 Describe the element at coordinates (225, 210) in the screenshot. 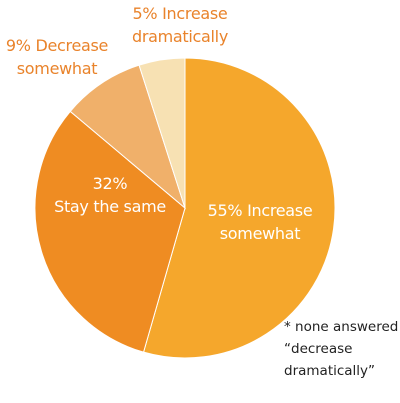

I see `value-label: 55%` at that location.